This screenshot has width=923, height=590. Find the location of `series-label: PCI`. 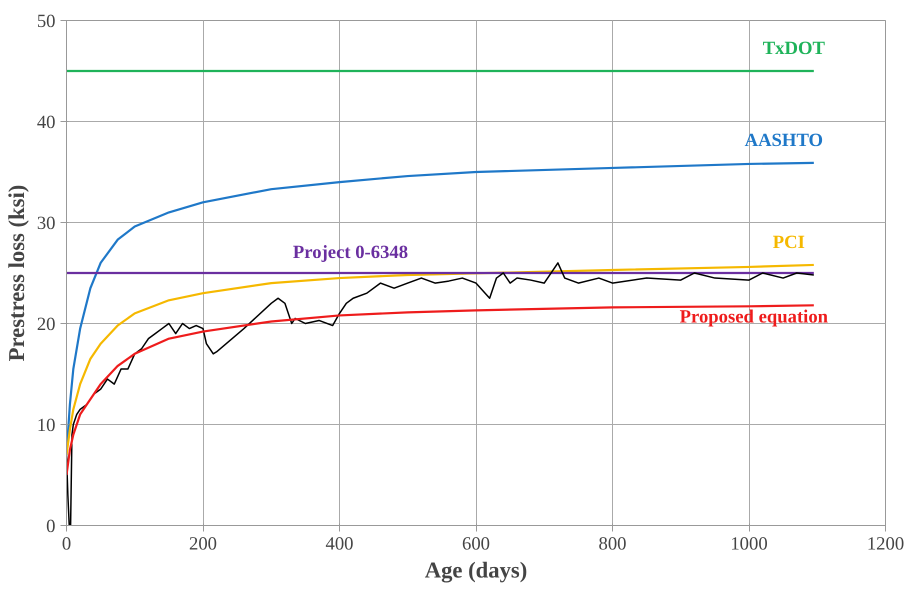

series-label: PCI is located at coordinates (788, 242).